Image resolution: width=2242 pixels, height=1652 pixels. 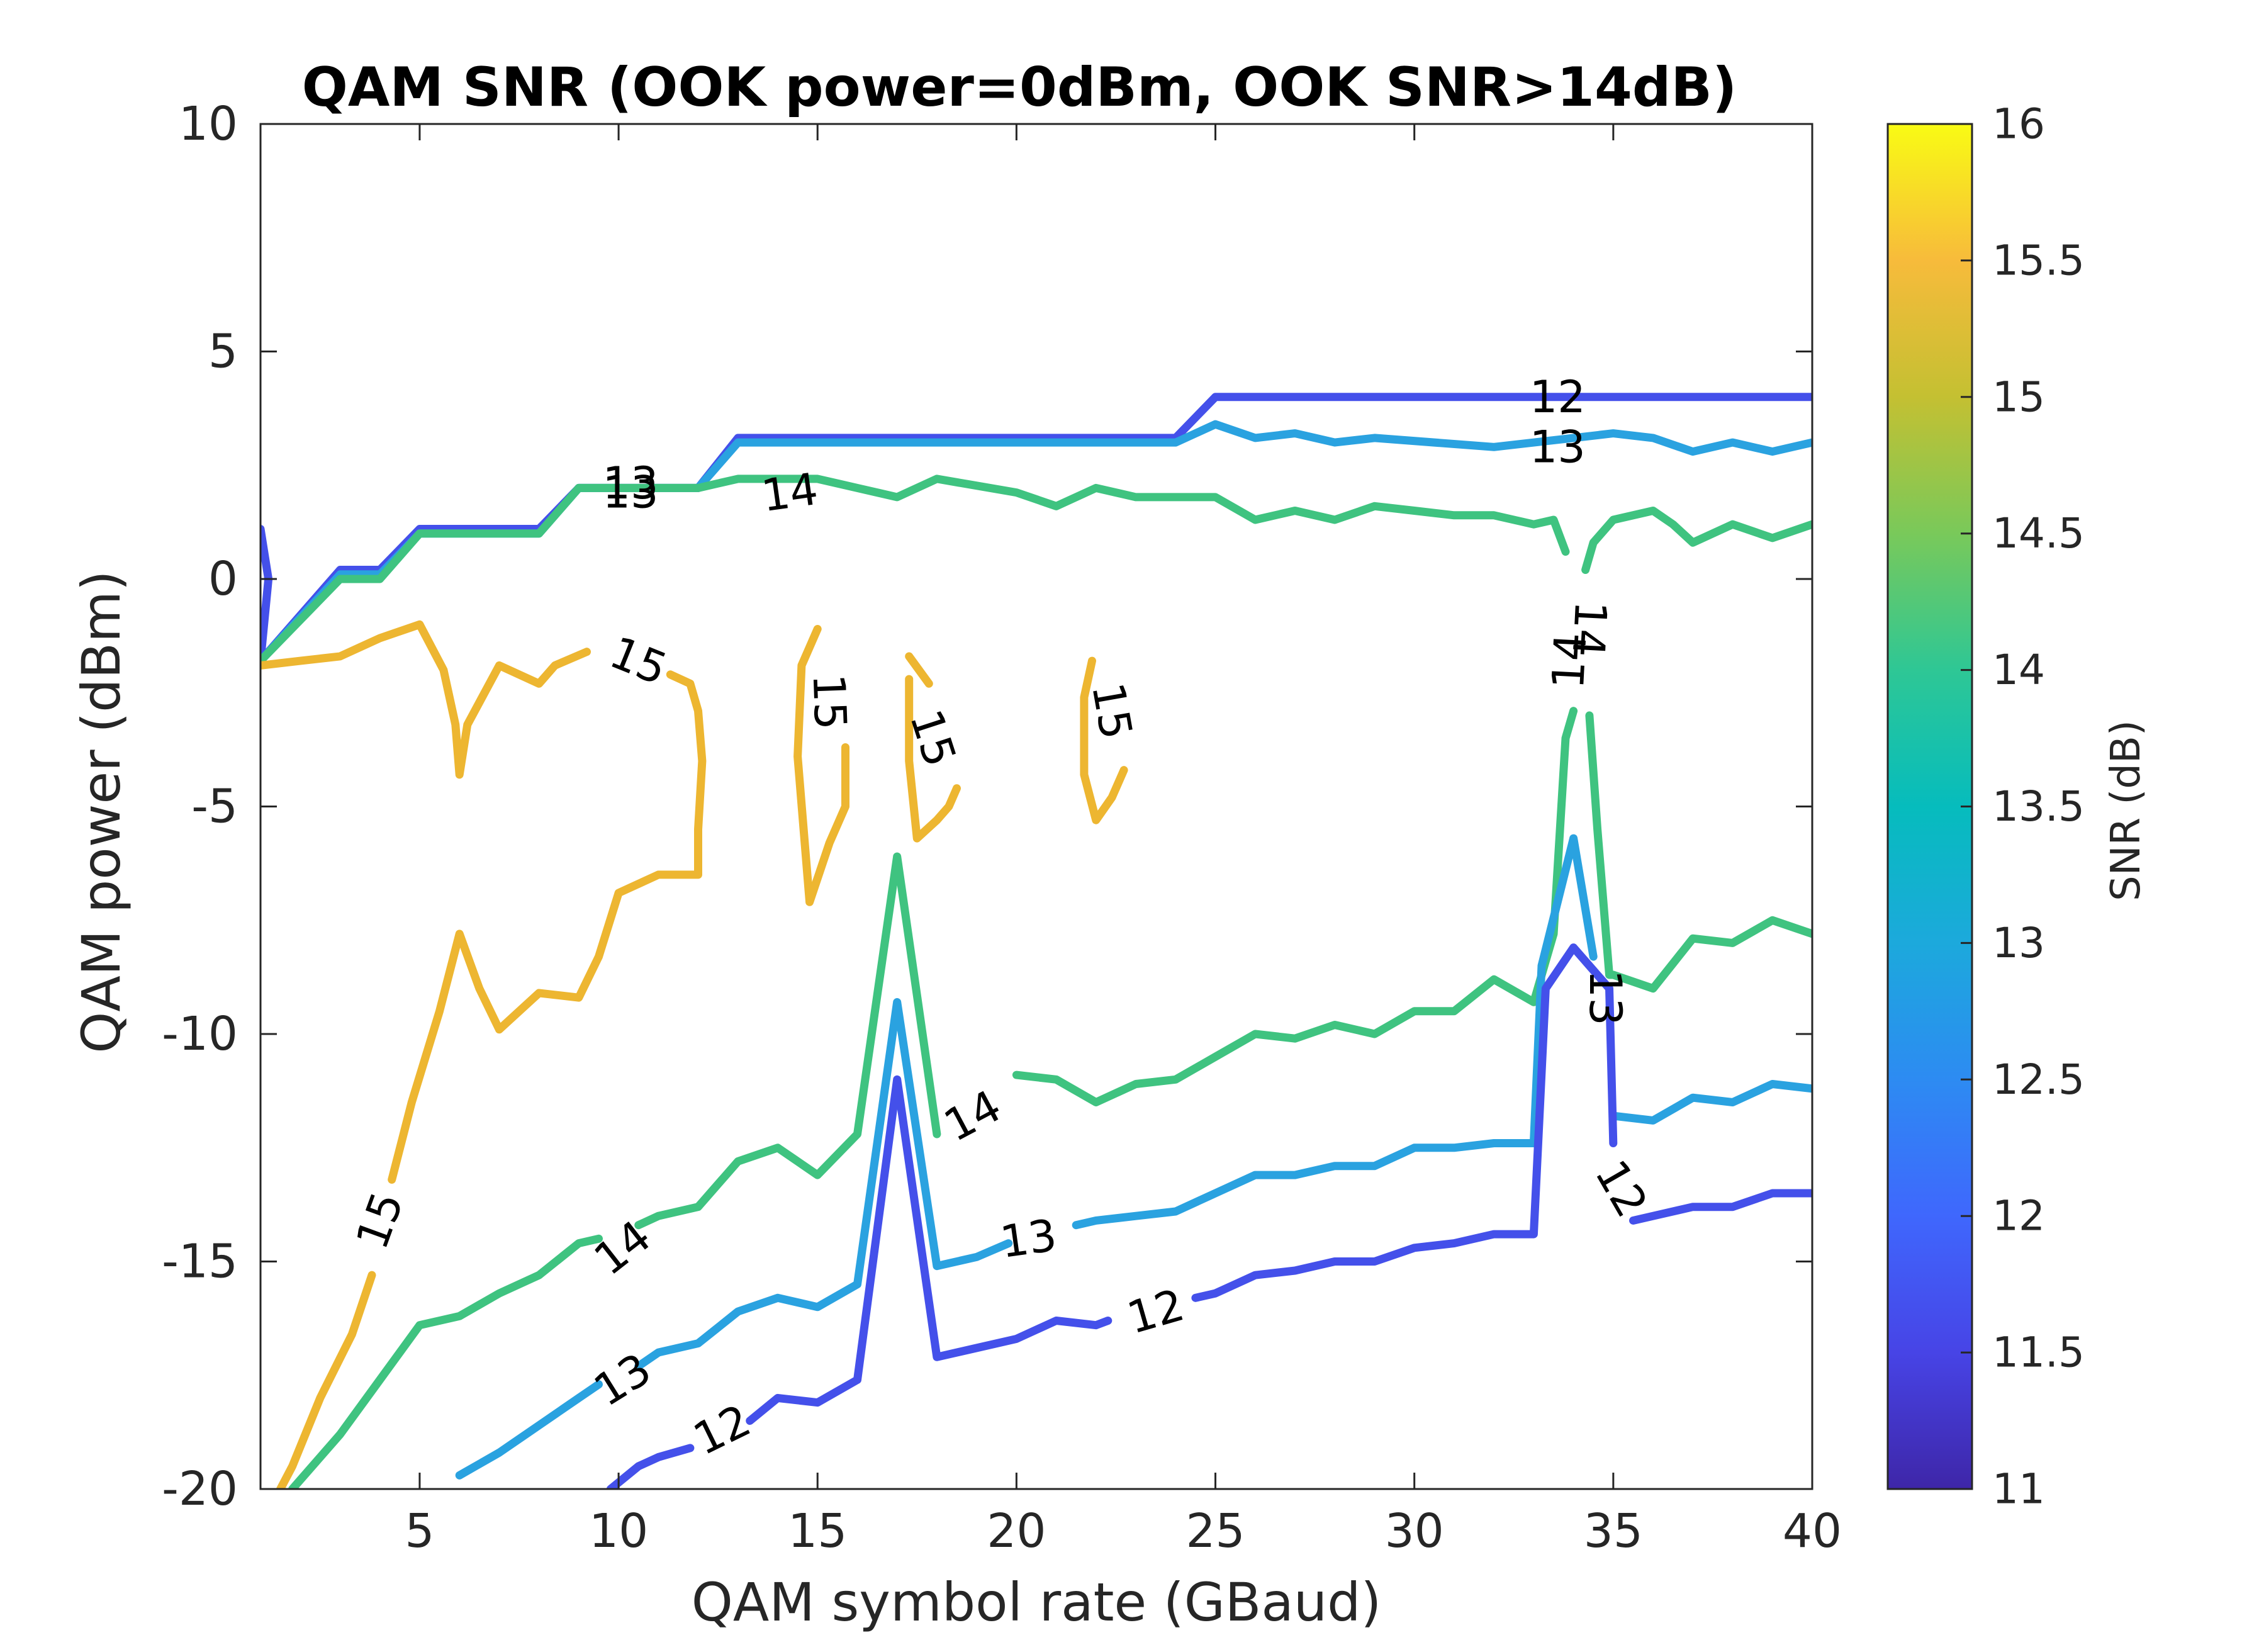 I want to click on y-tick-label: -10, so click(x=200, y=1034).